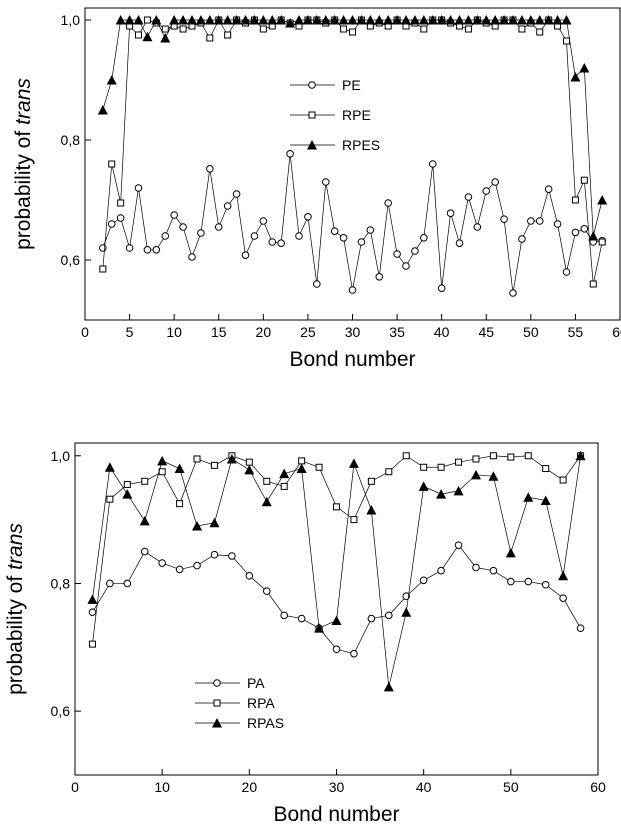 This screenshot has height=837, width=621. What do you see at coordinates (61, 456) in the screenshot?
I see `y-tick-label: 1,0` at bounding box center [61, 456].